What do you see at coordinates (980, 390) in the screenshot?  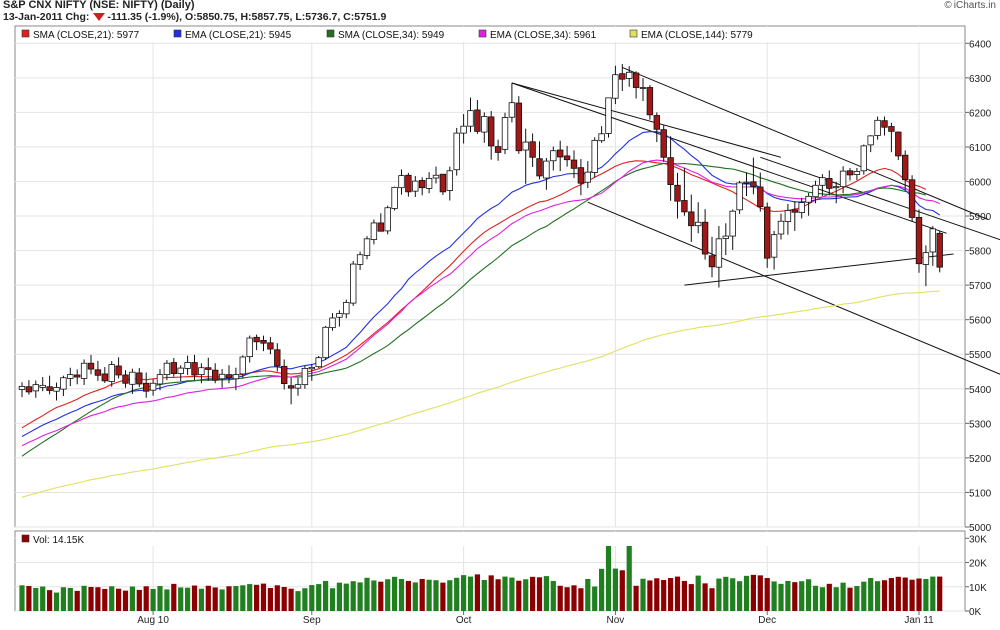 I see `price-tick-label: 5400` at bounding box center [980, 390].